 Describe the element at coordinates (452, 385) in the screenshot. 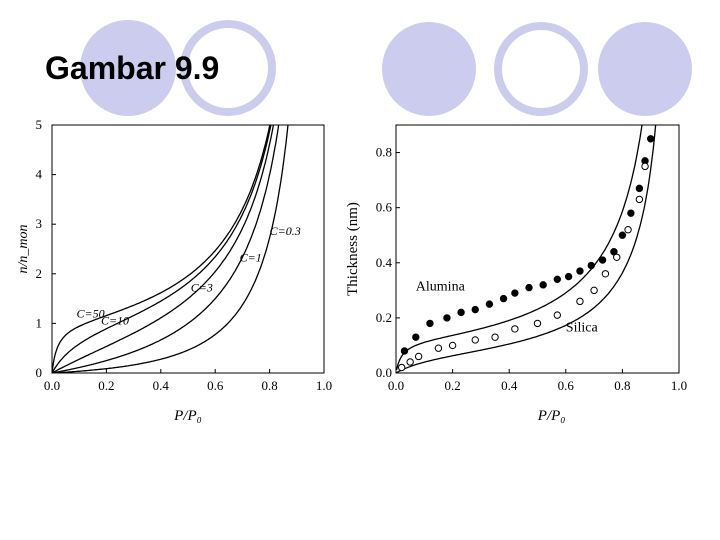

I see `right-x-tick-label: 0.2` at that location.